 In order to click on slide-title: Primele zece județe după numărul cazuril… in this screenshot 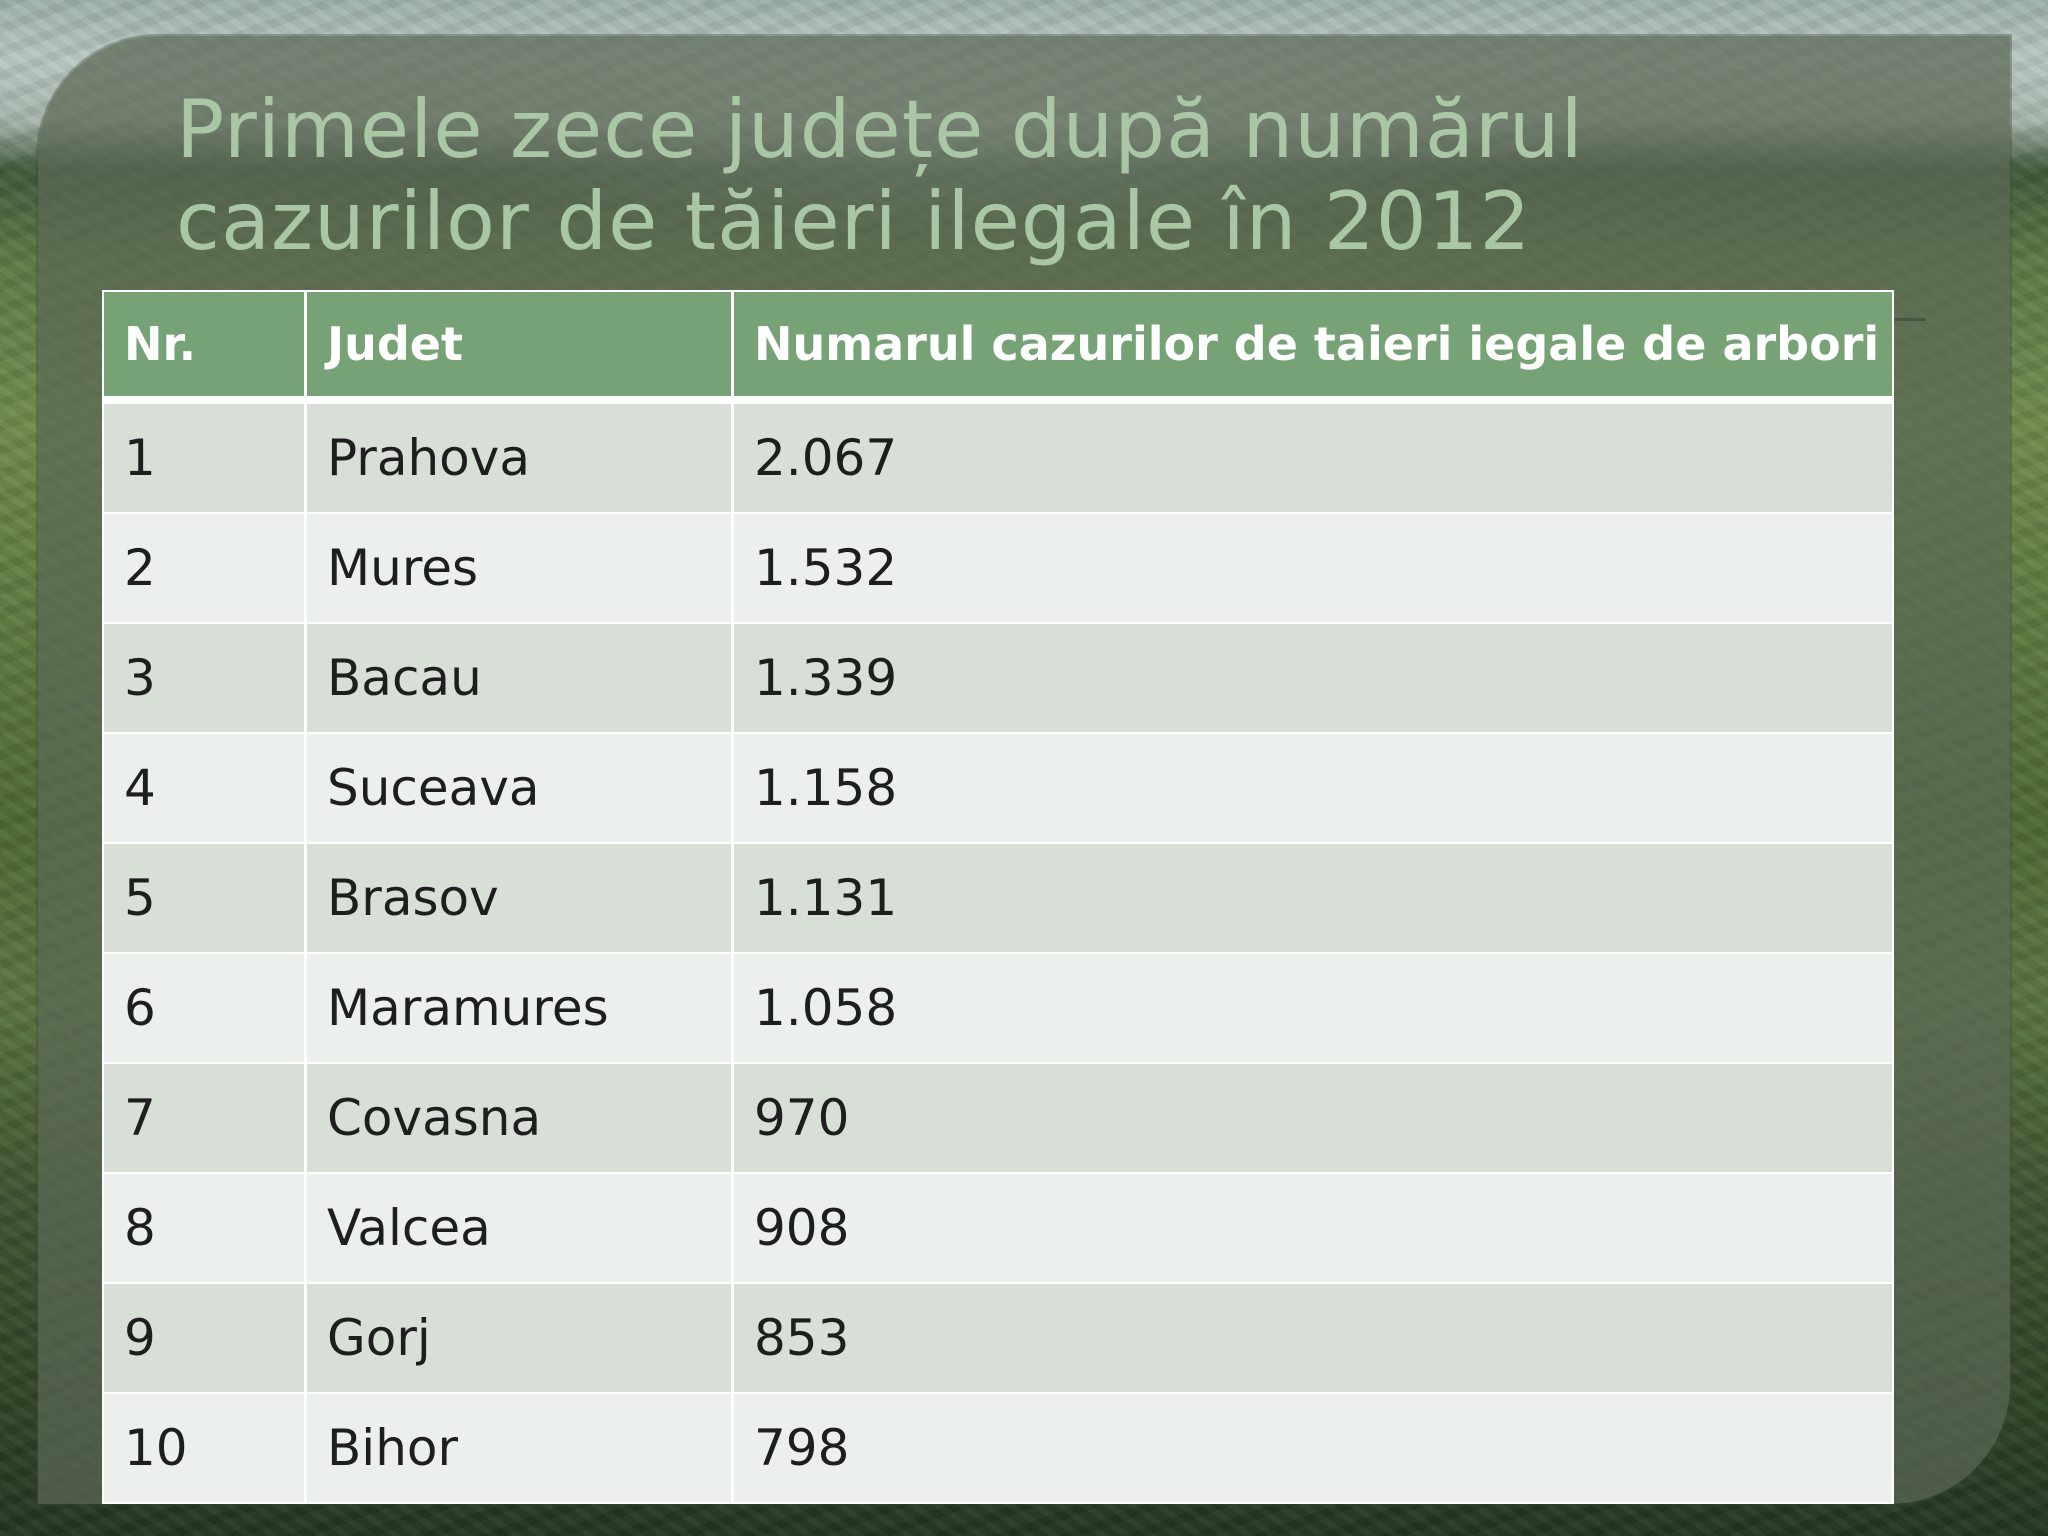, I will do `click(1026, 176)`.